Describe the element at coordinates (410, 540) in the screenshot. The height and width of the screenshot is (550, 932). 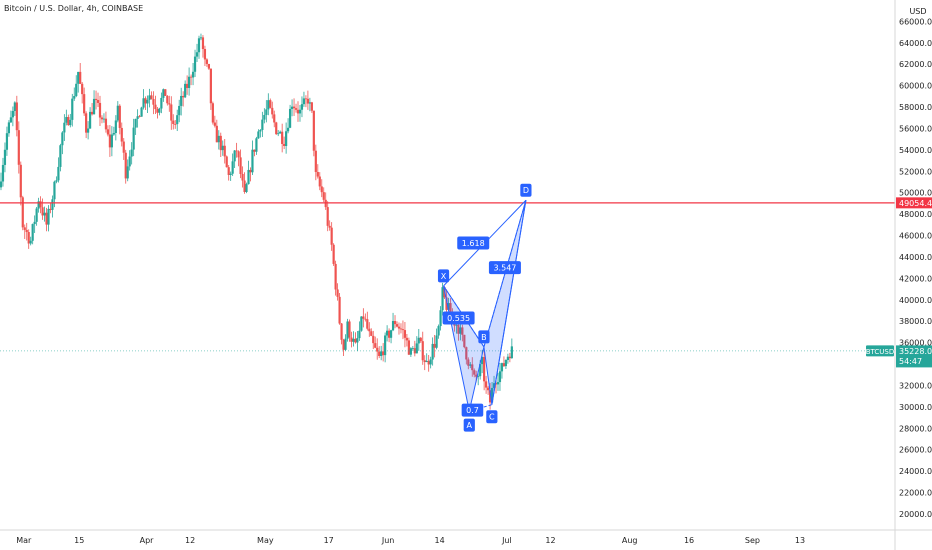
I see `time-axis: Mar 15 Apr 12 May 17 Jun 14 Jul 12 Aug 16 Sep 13` at that location.